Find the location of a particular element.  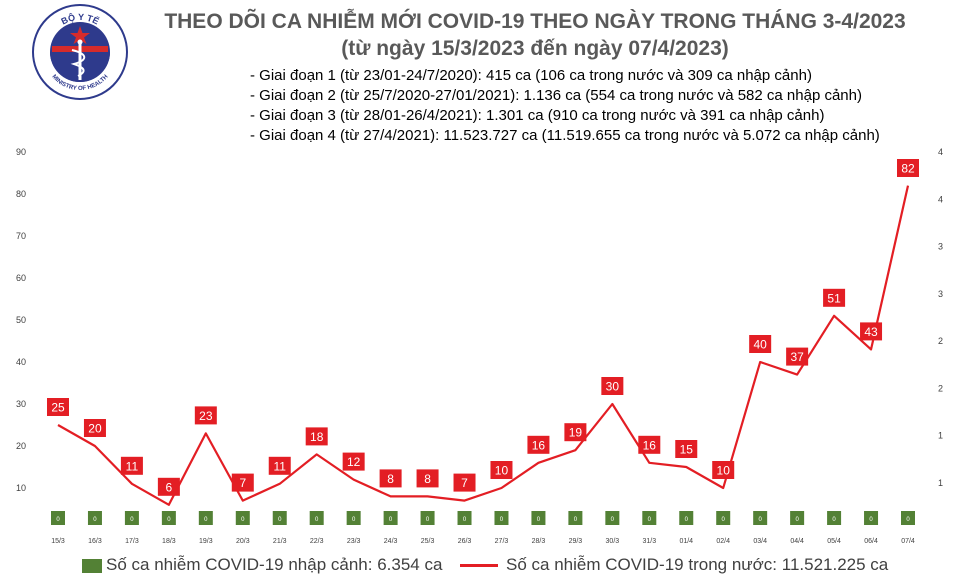

x-tick-label: 19/3 is located at coordinates (206, 541).